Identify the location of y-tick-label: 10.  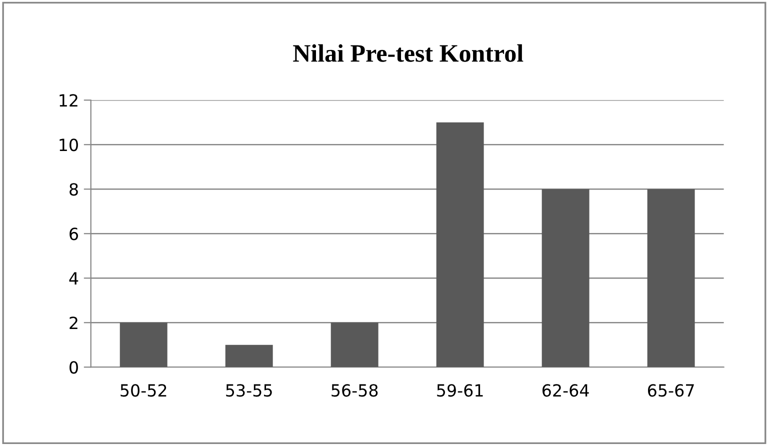
(69, 145).